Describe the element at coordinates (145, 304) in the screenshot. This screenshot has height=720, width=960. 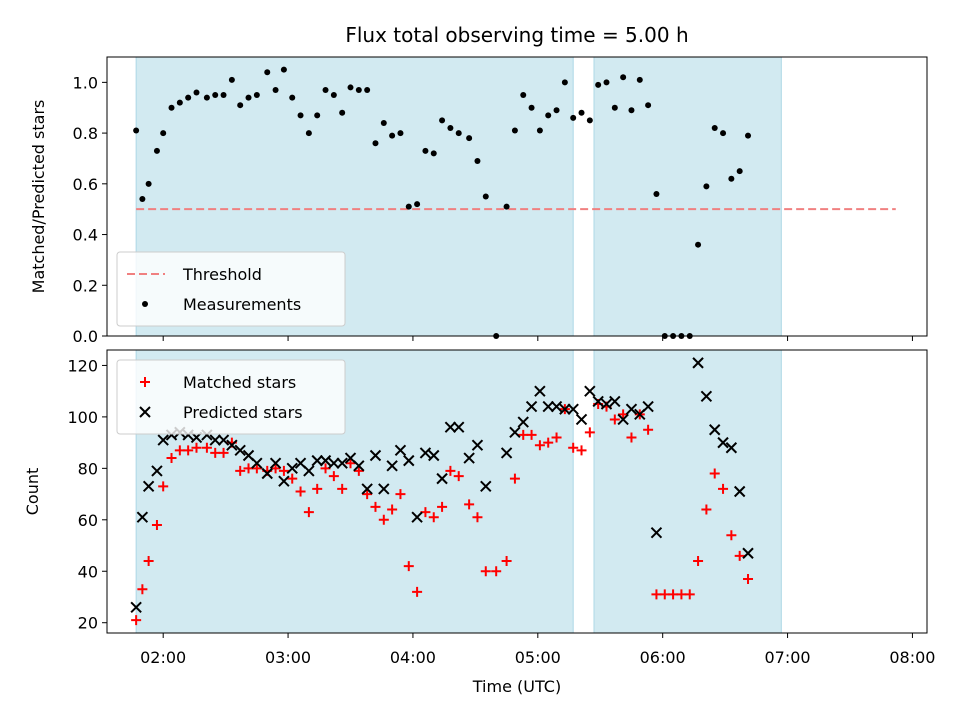
I see `legend-dot-swatch` at that location.